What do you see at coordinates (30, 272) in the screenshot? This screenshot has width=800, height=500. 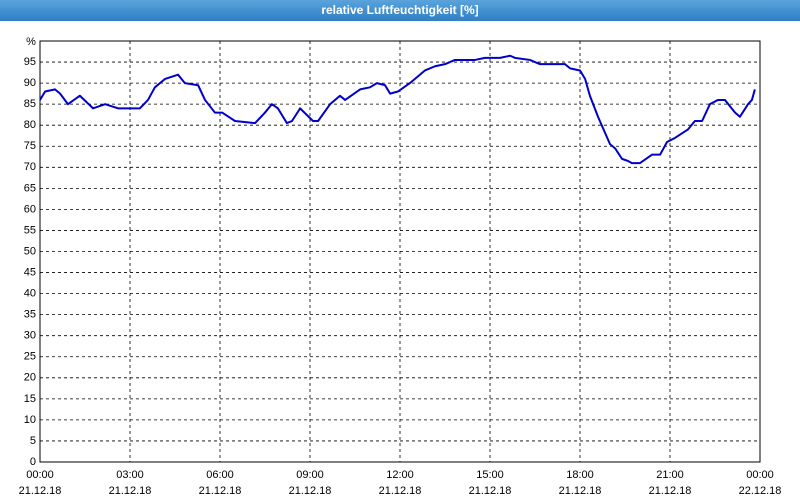 I see `y-tick-label: 45` at bounding box center [30, 272].